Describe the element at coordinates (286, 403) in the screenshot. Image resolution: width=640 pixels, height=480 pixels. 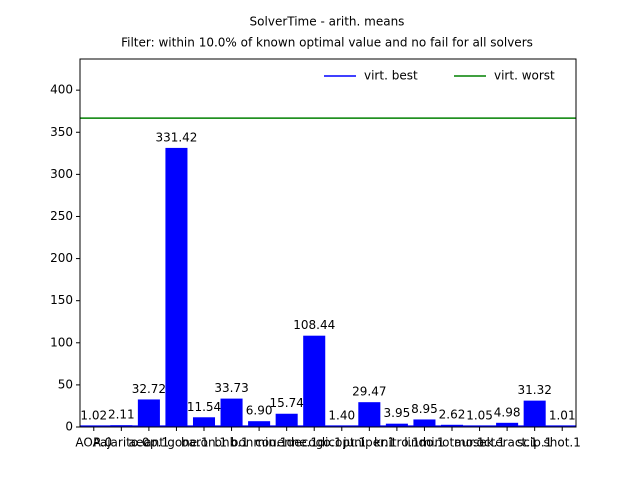
I see `value-label: 15.74` at that location.